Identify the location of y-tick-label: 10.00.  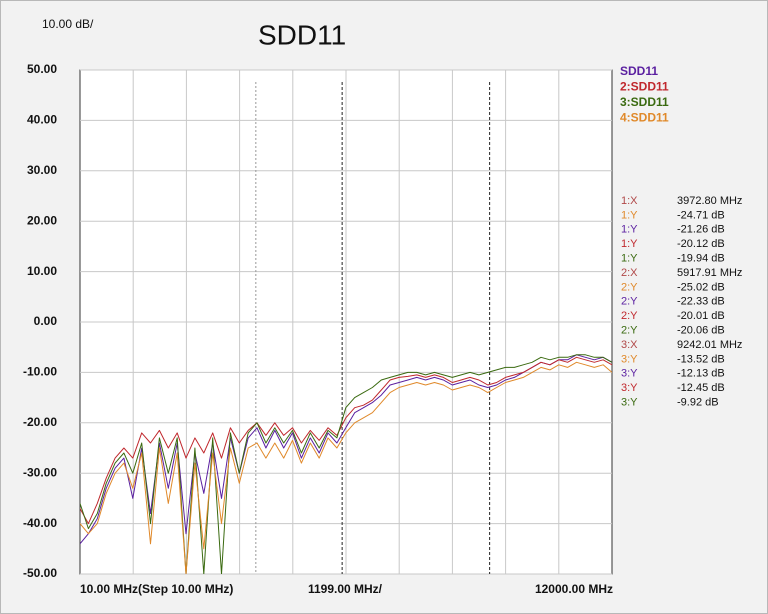
(42, 271).